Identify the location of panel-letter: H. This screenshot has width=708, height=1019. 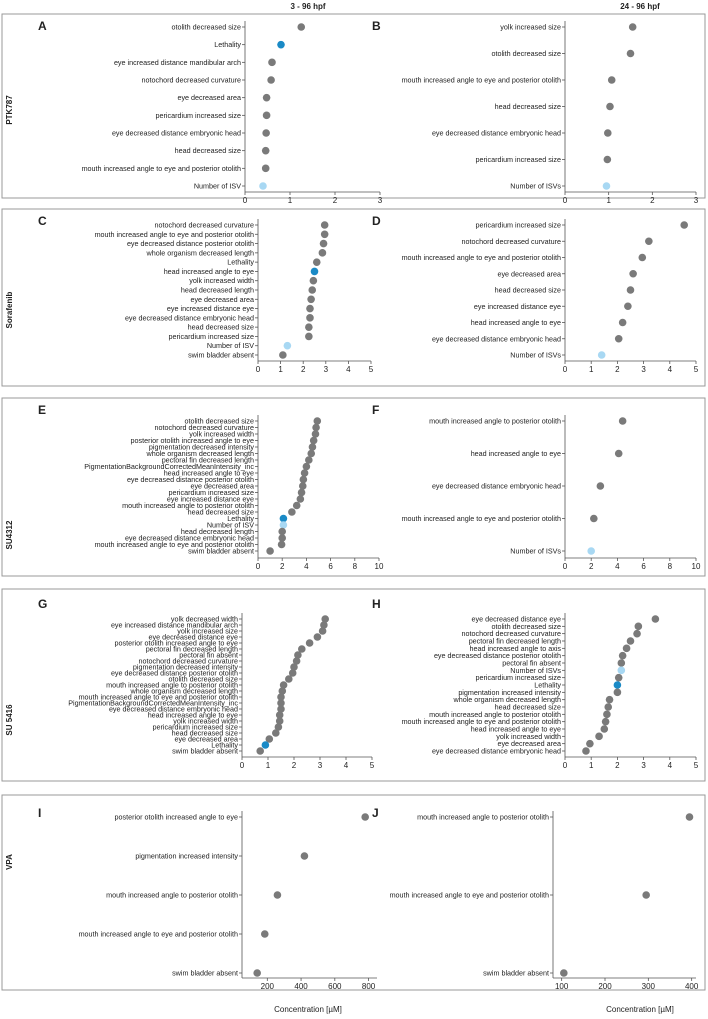
(376, 604).